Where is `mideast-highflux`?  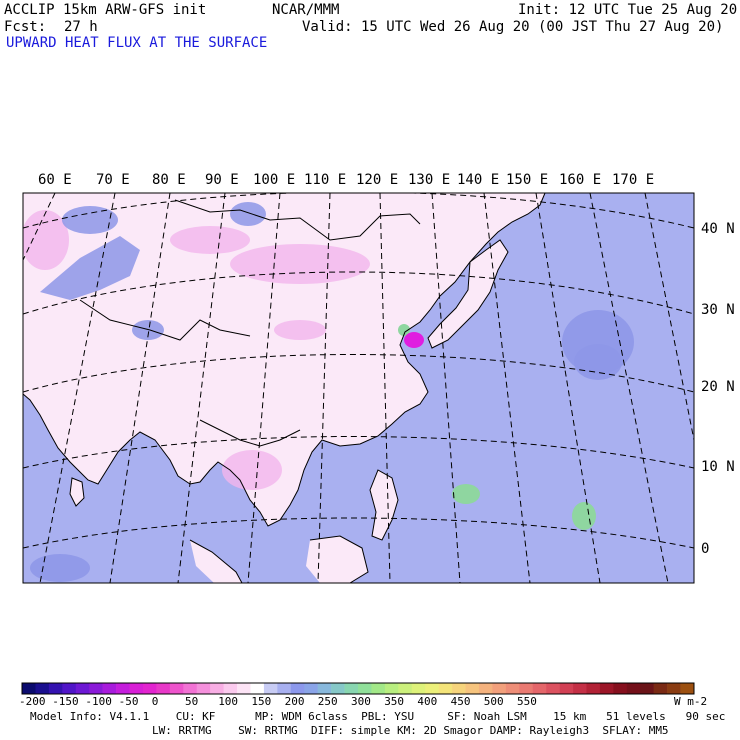
mideast-highflux is located at coordinates (46, 240).